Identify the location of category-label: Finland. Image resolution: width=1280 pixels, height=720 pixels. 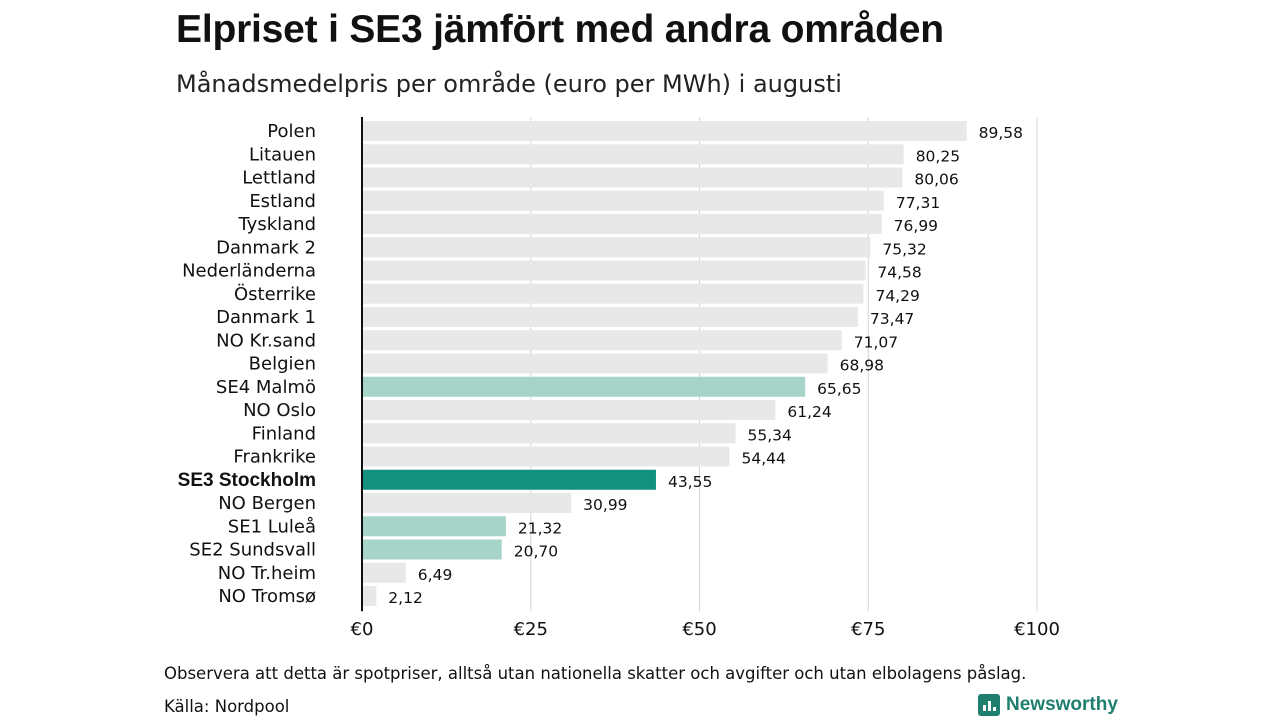
(284, 433).